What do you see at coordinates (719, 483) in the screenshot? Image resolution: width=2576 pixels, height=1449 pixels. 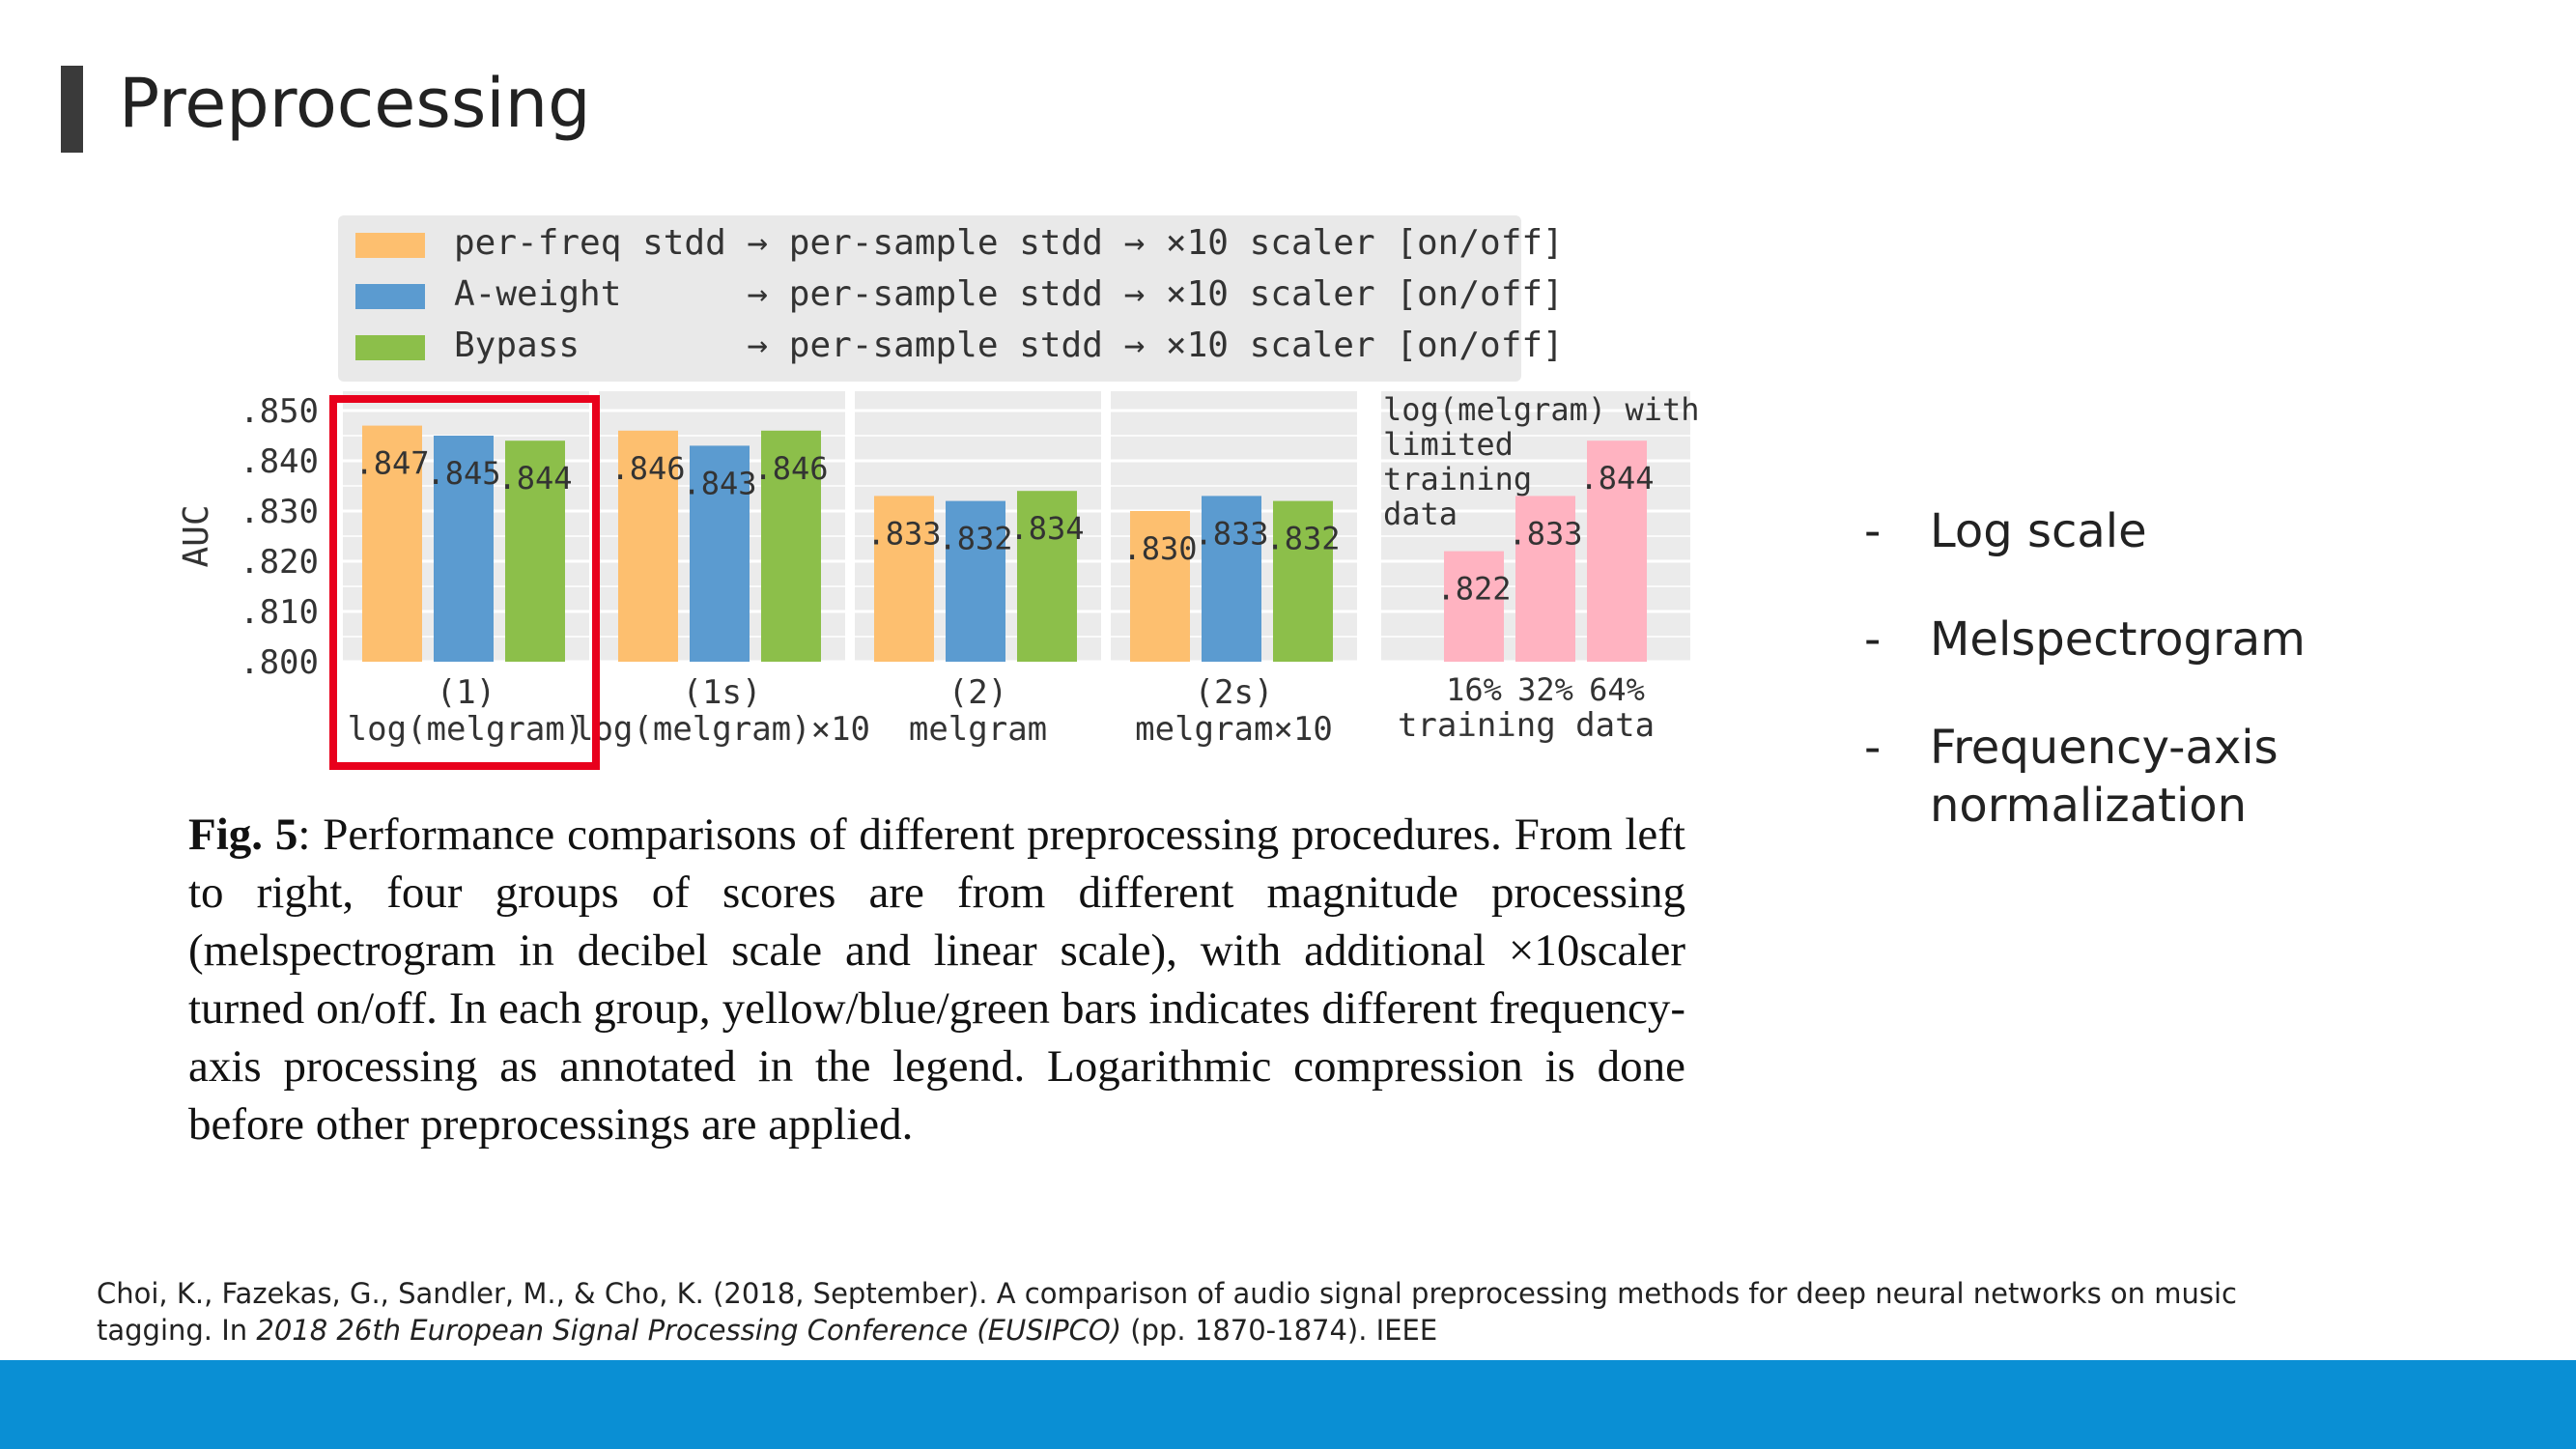 I see `bar-value-label: .843` at bounding box center [719, 483].